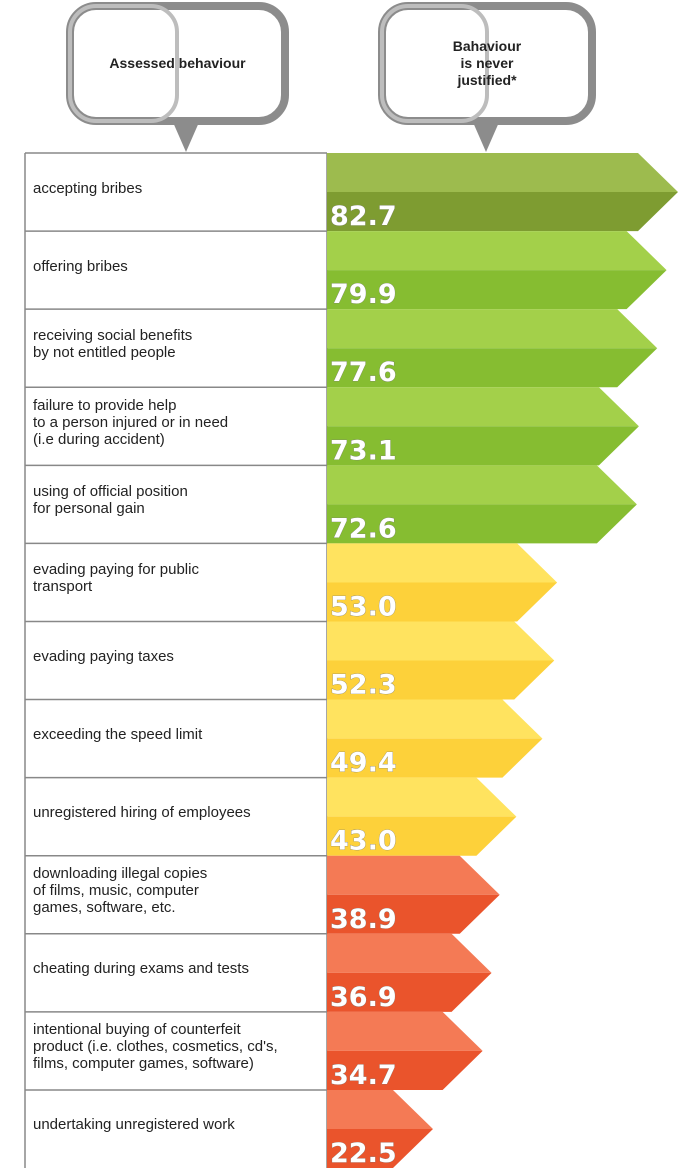 The height and width of the screenshot is (1171, 683). What do you see at coordinates (103, 656) in the screenshot?
I see `category-label: evading paying taxes` at bounding box center [103, 656].